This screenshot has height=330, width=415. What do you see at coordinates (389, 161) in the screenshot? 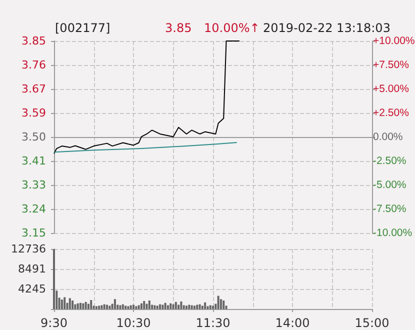
I see `y2-tick-label: -2.50%` at bounding box center [389, 161].